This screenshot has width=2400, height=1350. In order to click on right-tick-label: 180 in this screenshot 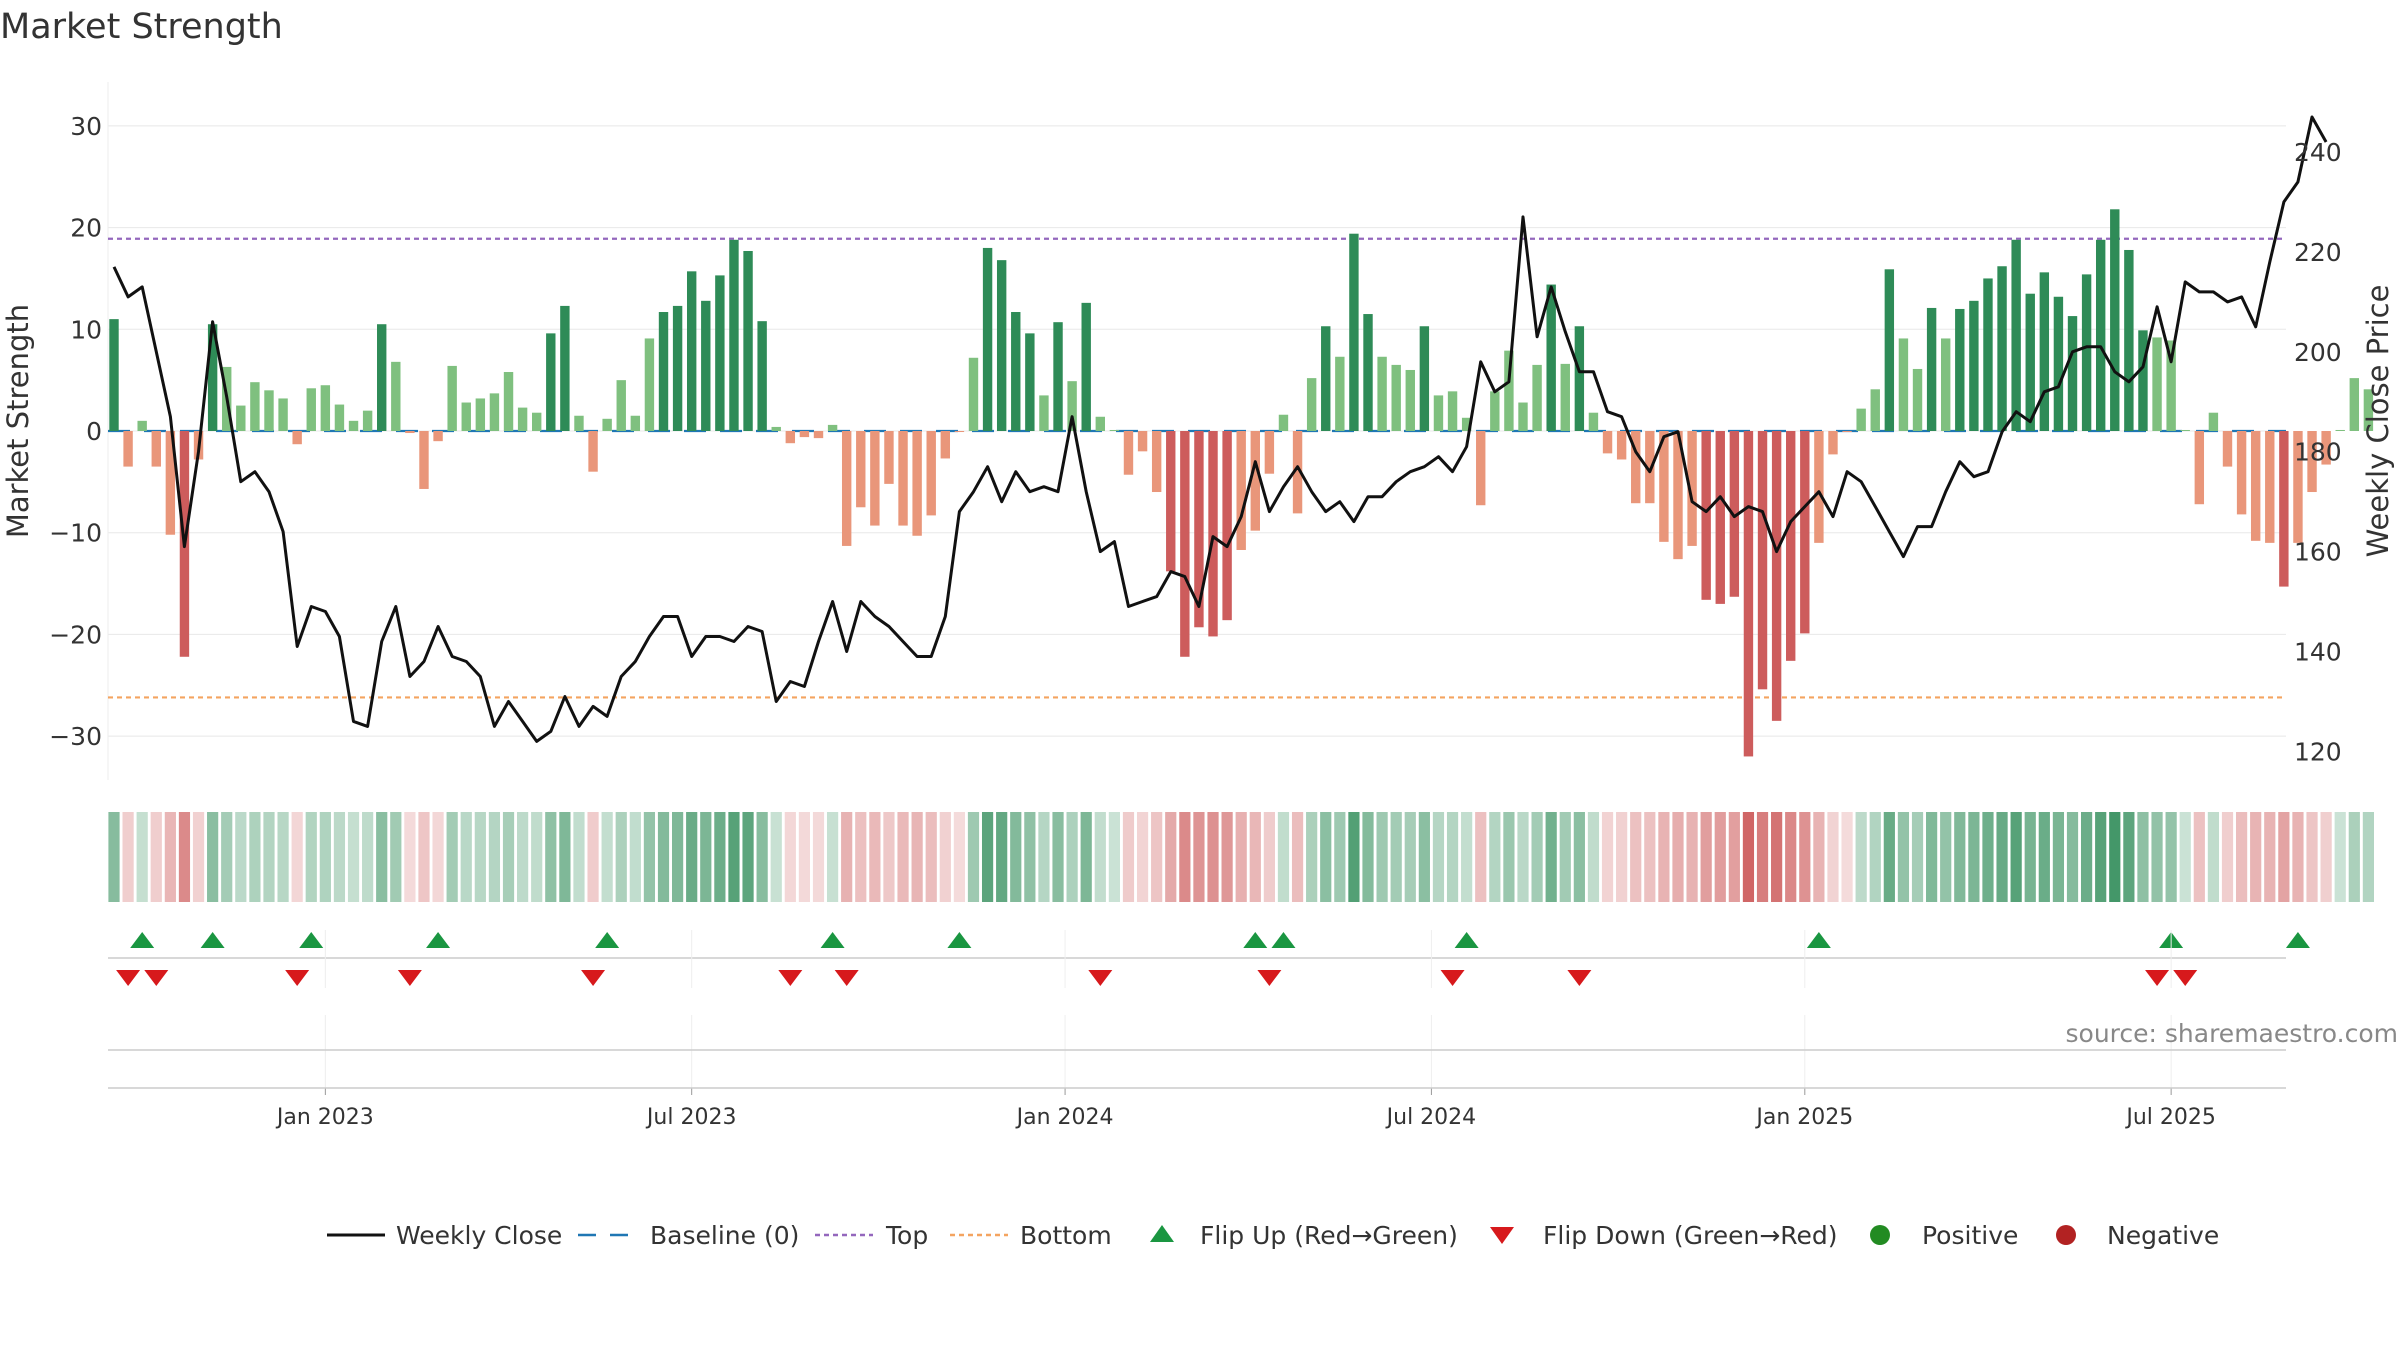, I will do `click(2318, 452)`.